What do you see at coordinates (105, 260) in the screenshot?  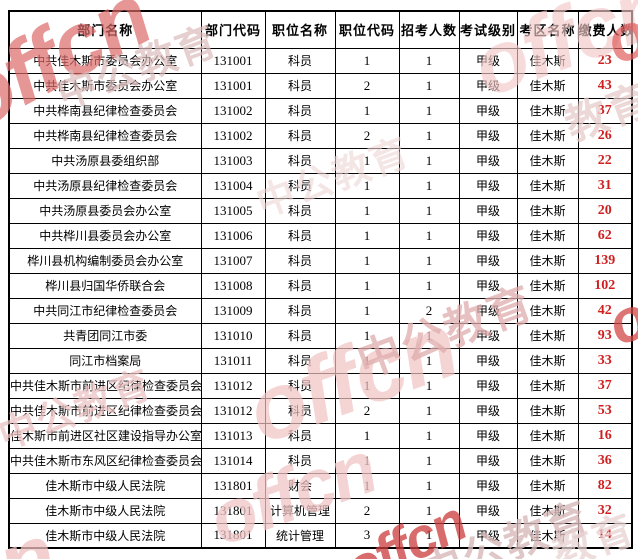 I see `cell-department: 桦川县机构编制委员会办公室` at bounding box center [105, 260].